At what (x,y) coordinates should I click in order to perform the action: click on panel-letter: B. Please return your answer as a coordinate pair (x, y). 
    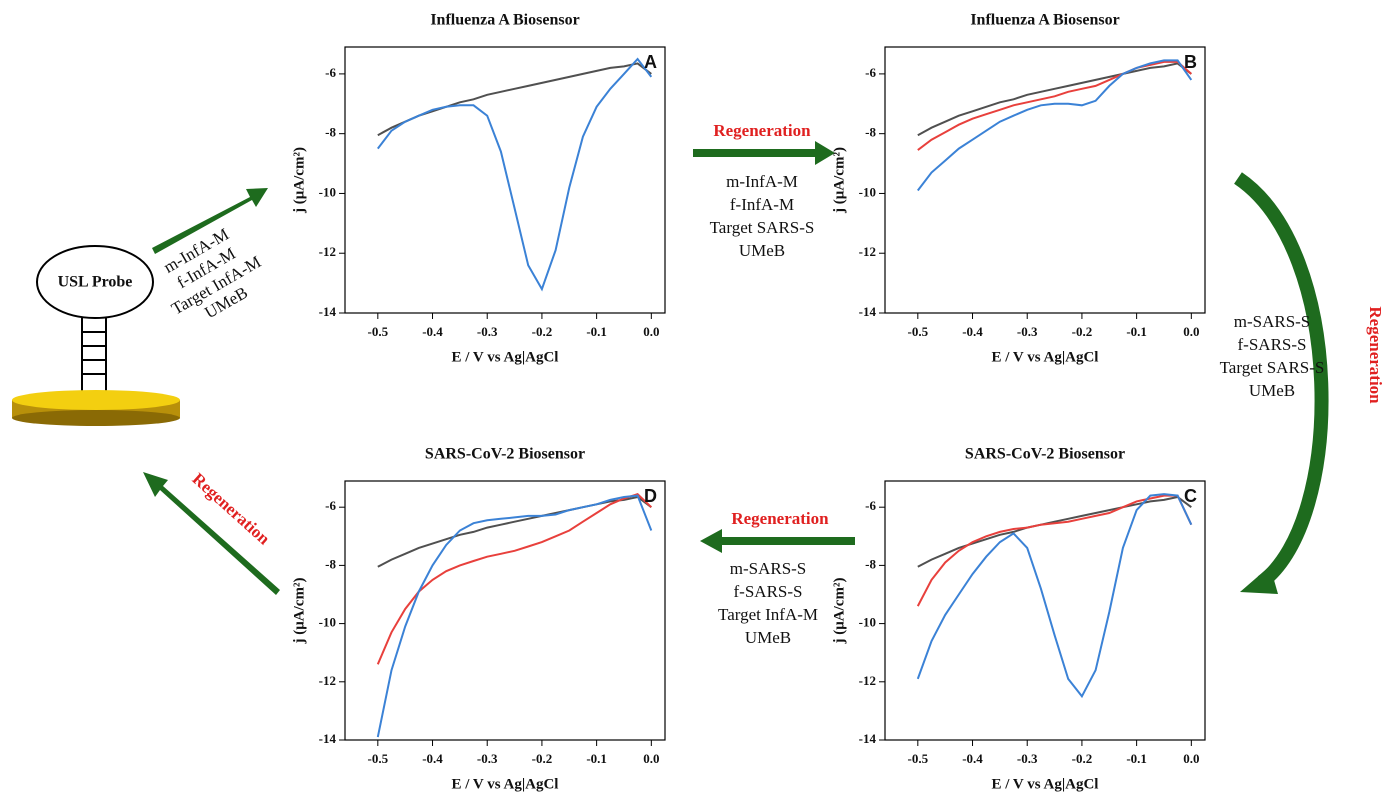
    Looking at the image, I should click on (1190, 62).